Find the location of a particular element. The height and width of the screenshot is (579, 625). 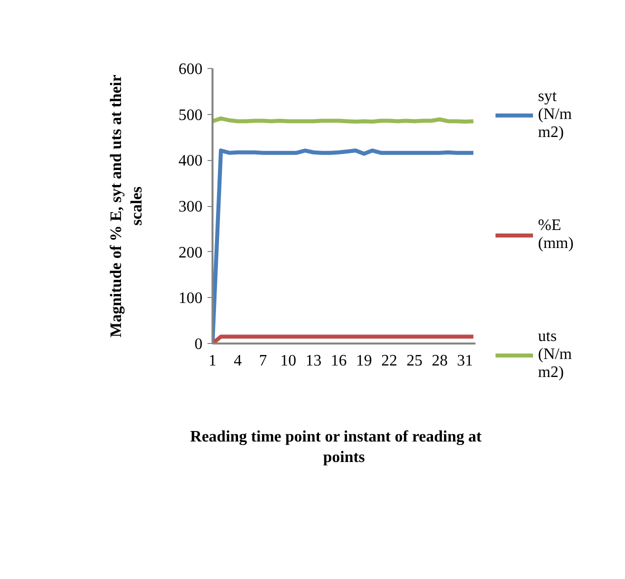

y-tick-label: 500 is located at coordinates (190, 115).